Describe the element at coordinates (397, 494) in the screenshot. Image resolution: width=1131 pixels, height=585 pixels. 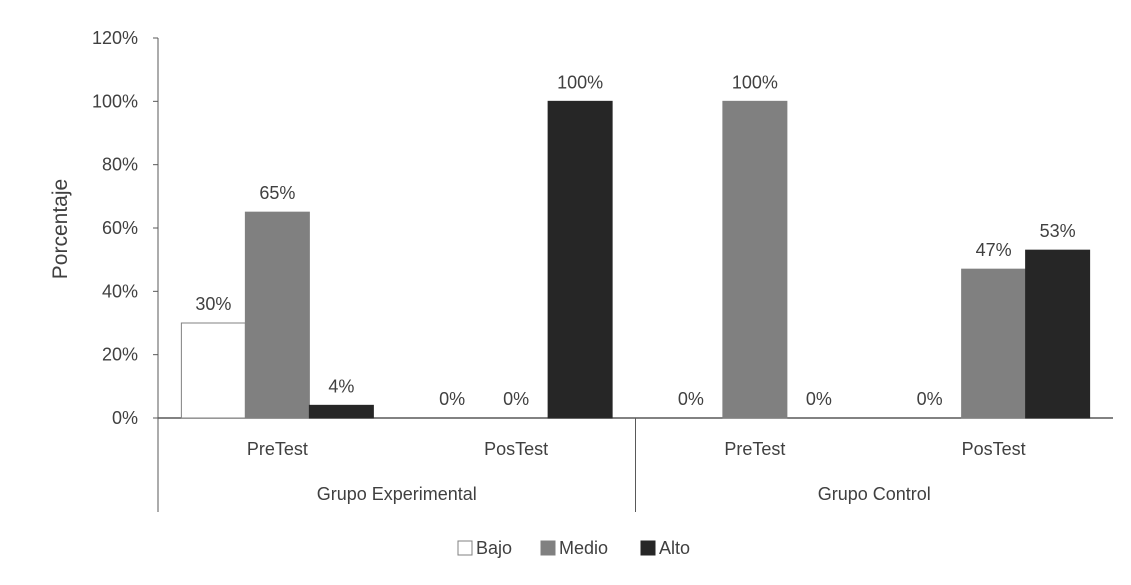
I see `group-label: Grupo Experimental` at that location.